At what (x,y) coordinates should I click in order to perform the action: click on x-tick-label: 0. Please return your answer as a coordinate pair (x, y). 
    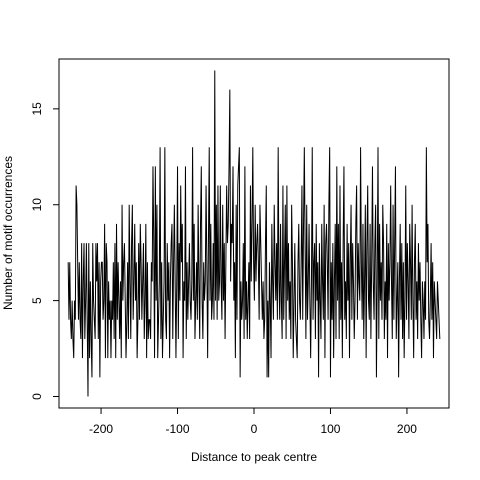
    Looking at the image, I should click on (254, 429).